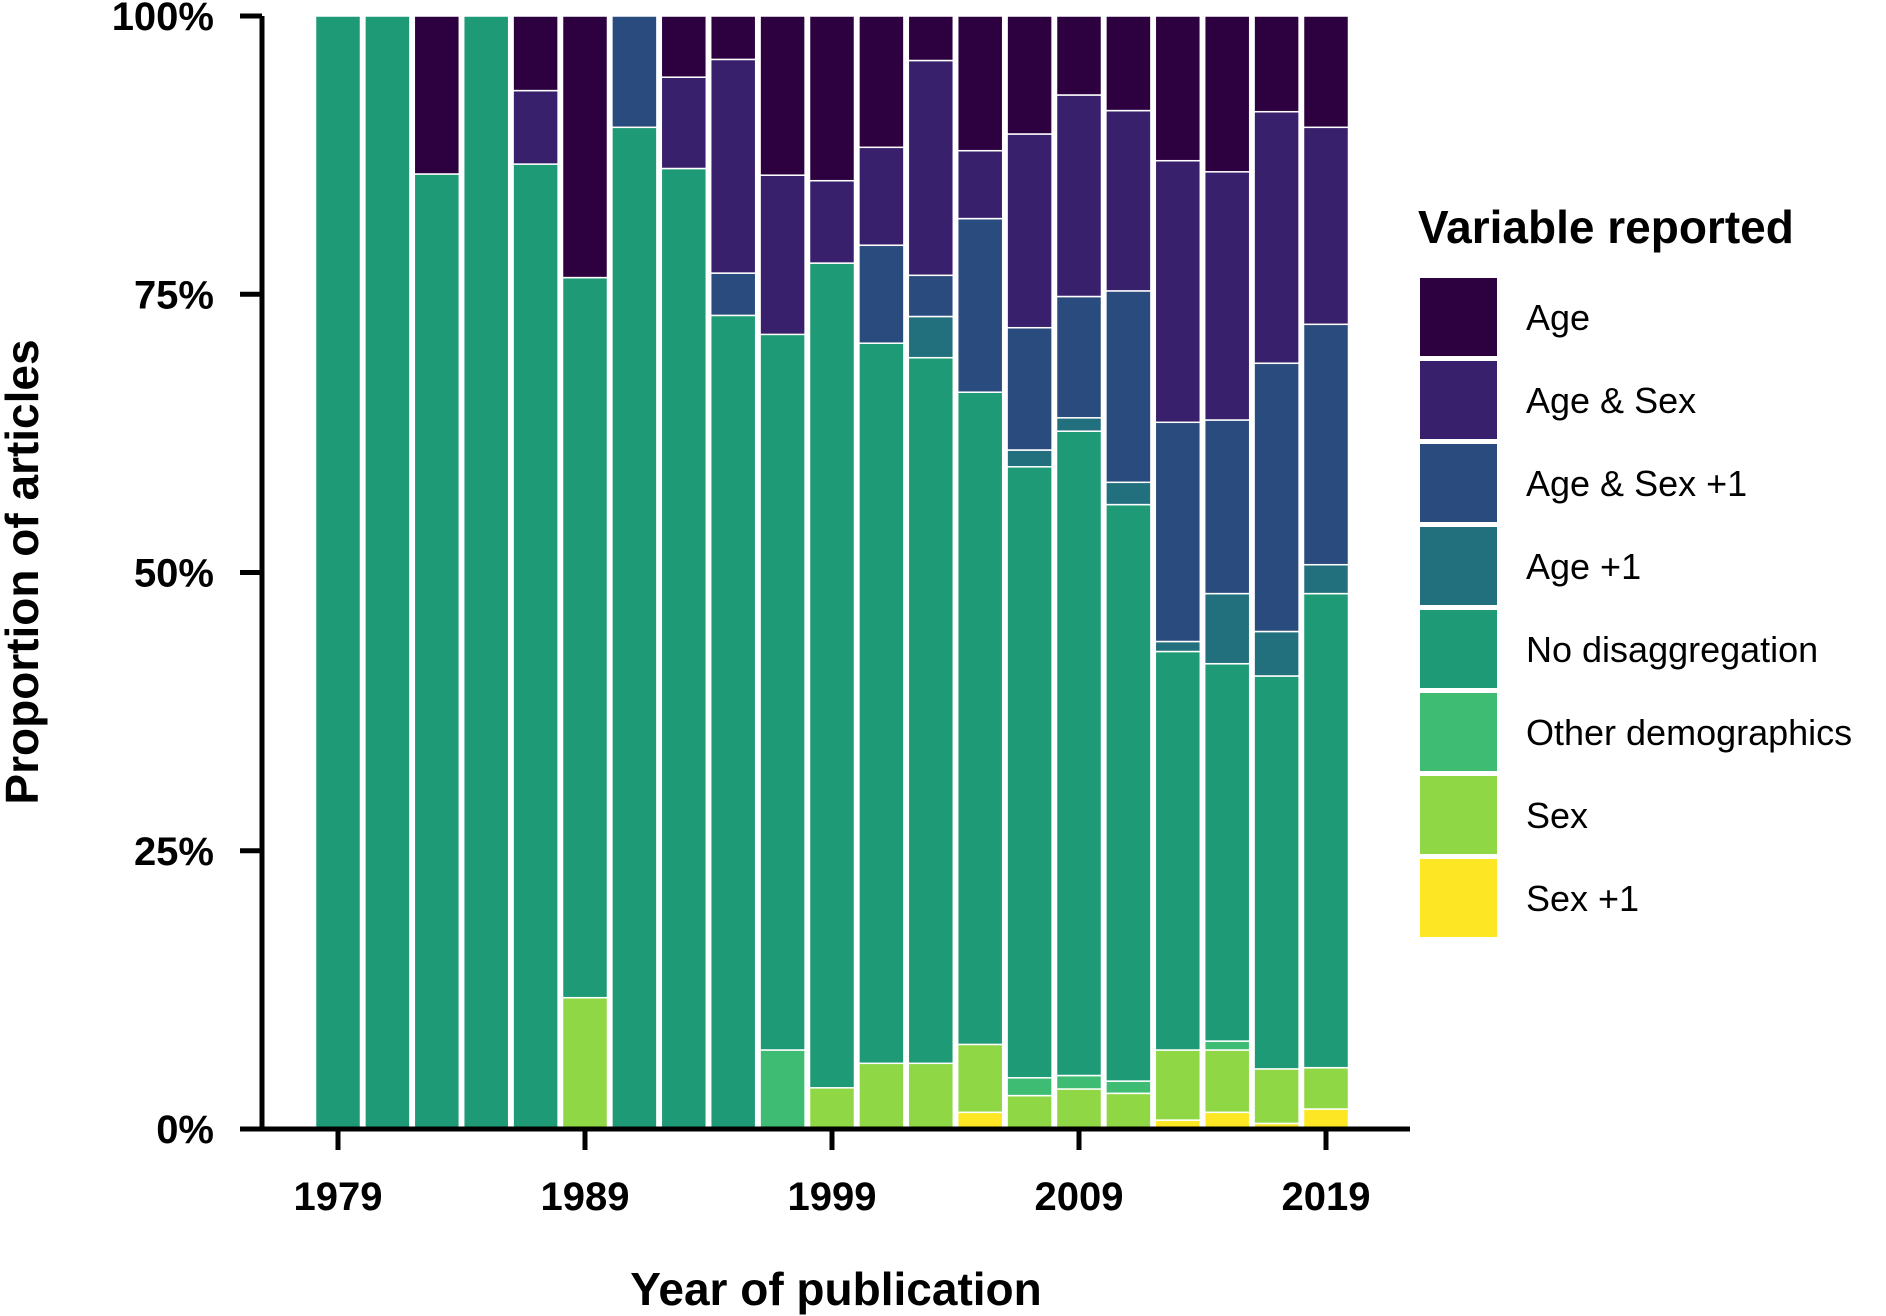 The image size is (1886, 1316). What do you see at coordinates (1276, 1096) in the screenshot?
I see `bar-segment-sex-2017` at bounding box center [1276, 1096].